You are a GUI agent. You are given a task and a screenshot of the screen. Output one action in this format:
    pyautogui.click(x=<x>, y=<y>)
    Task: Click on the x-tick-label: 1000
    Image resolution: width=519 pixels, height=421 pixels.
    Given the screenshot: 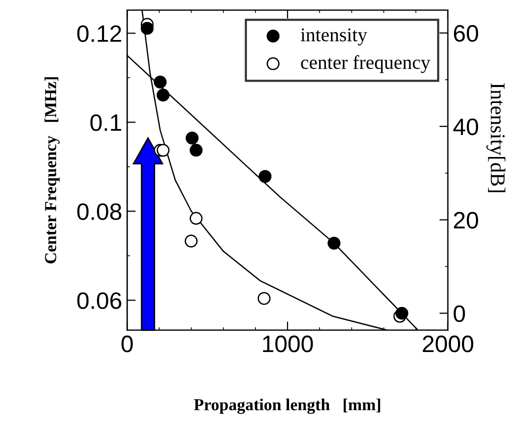 What is the action you would take?
    pyautogui.click(x=288, y=344)
    